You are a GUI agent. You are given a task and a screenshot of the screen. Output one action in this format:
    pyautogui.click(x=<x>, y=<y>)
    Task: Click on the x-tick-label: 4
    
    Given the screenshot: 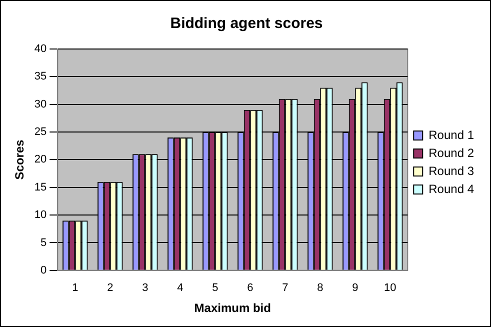 What is the action you would take?
    pyautogui.click(x=180, y=288)
    